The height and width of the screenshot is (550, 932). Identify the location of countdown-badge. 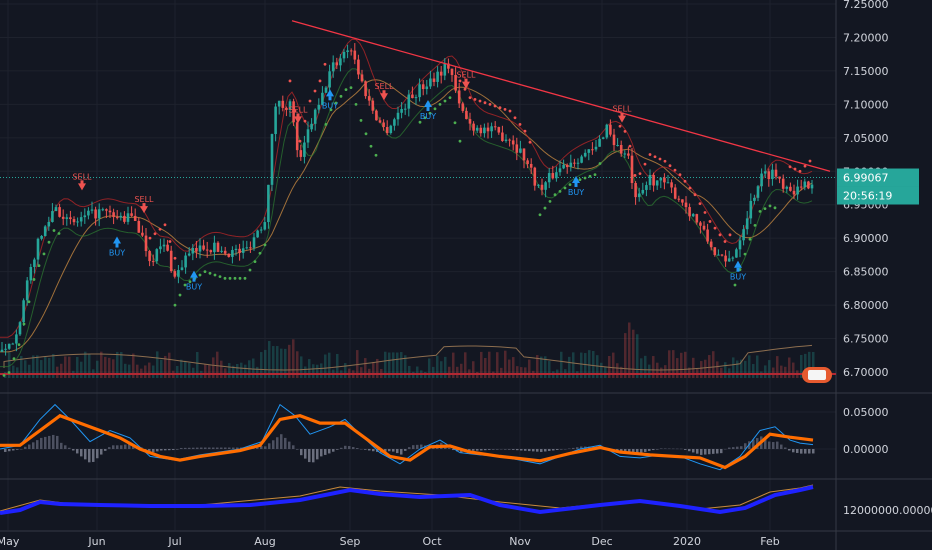
(878, 195).